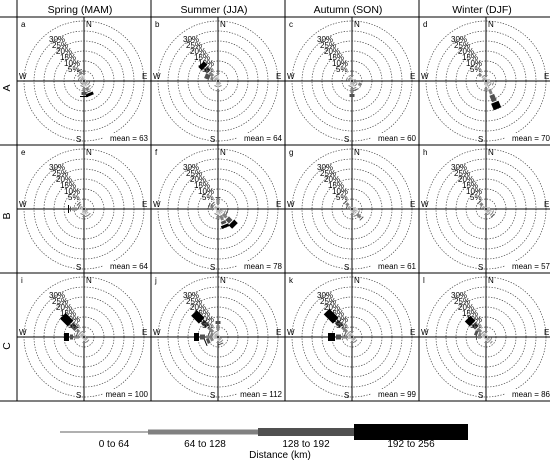  Describe the element at coordinates (7, 215) in the screenshot. I see `row-label-b: B` at that location.